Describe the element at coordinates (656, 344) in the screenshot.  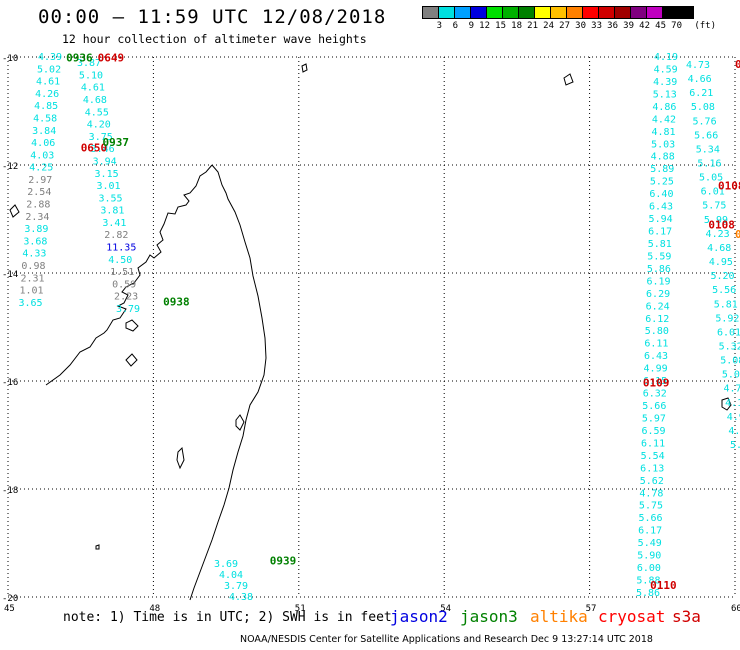
I see `swh-label: 6.11` at that location.